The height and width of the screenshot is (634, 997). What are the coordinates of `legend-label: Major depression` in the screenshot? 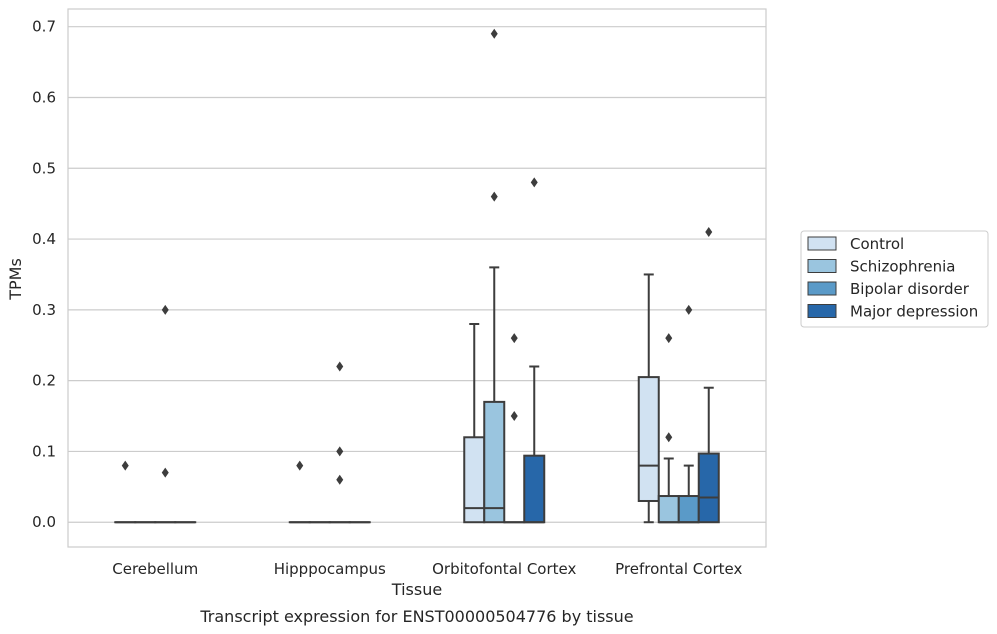 It's located at (914, 312).